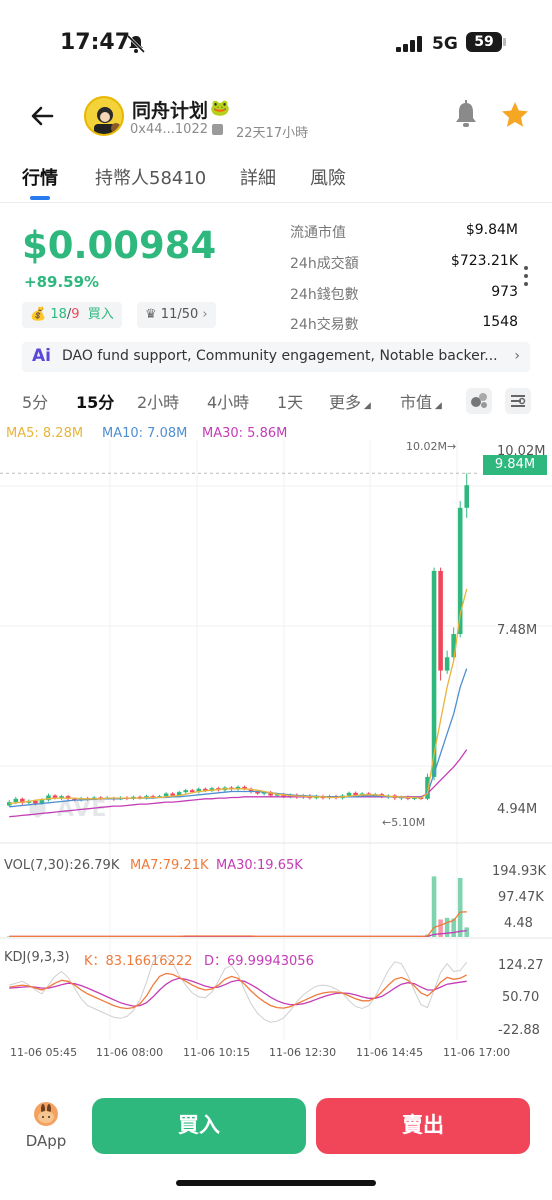 The image size is (552, 1200). Describe the element at coordinates (170, 111) in the screenshot. I see `token-name: 同舟计划` at that location.